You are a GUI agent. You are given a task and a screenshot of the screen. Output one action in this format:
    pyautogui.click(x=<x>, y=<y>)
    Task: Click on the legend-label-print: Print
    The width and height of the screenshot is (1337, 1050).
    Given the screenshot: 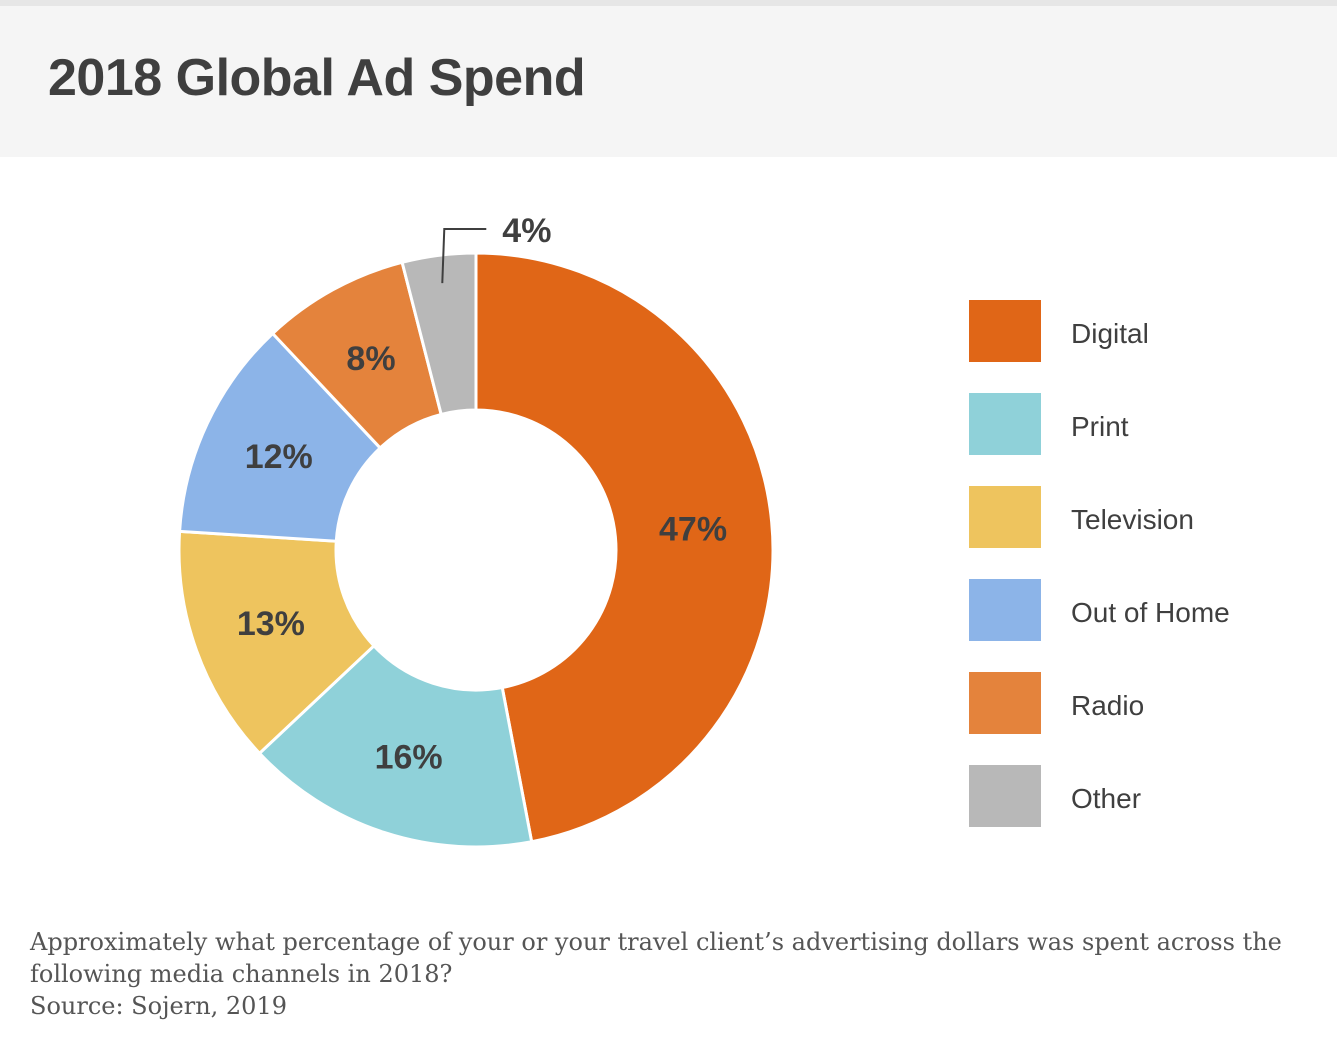 What is the action you would take?
    pyautogui.click(x=1100, y=426)
    